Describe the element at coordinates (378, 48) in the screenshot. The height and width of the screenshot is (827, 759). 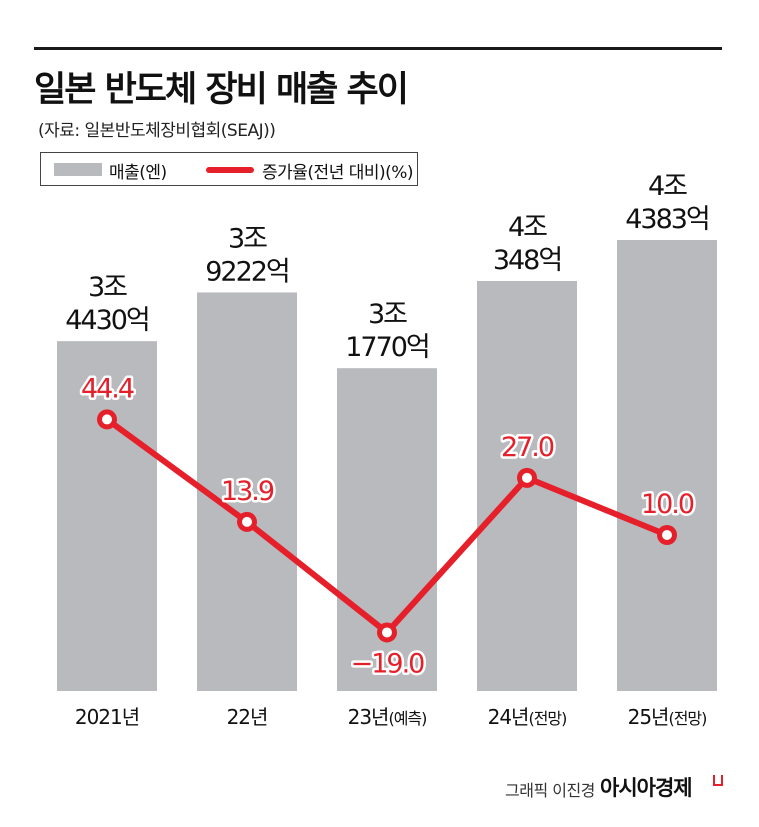
I see `title-rule` at that location.